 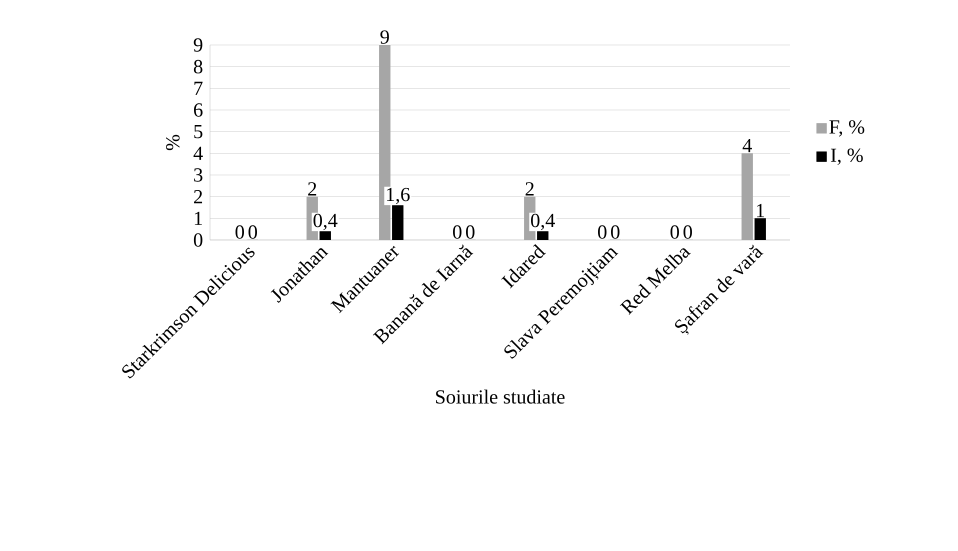 What do you see at coordinates (398, 196) in the screenshot?
I see `data-label: 1,6` at bounding box center [398, 196].